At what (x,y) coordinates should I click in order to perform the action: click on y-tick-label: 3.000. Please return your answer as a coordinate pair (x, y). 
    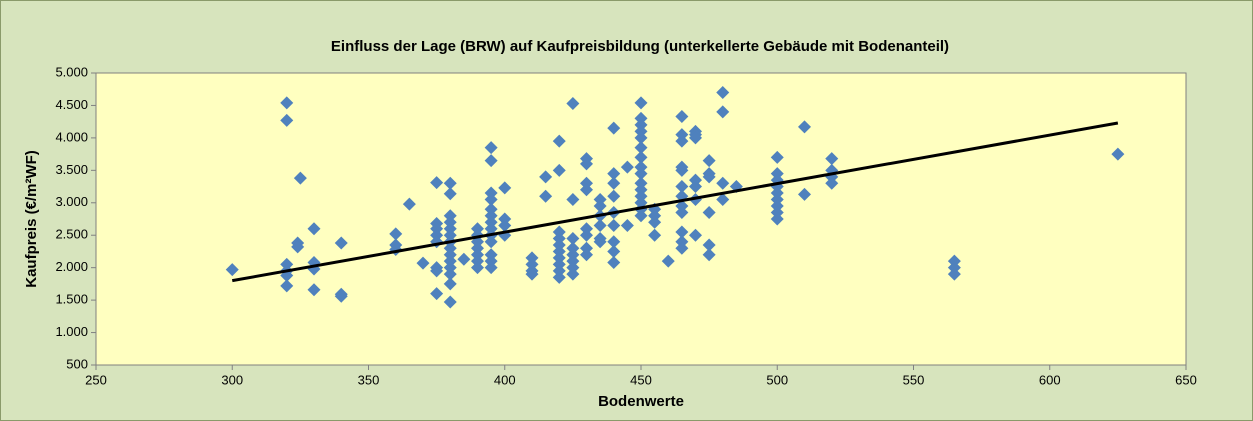
    Looking at the image, I should click on (71, 201).